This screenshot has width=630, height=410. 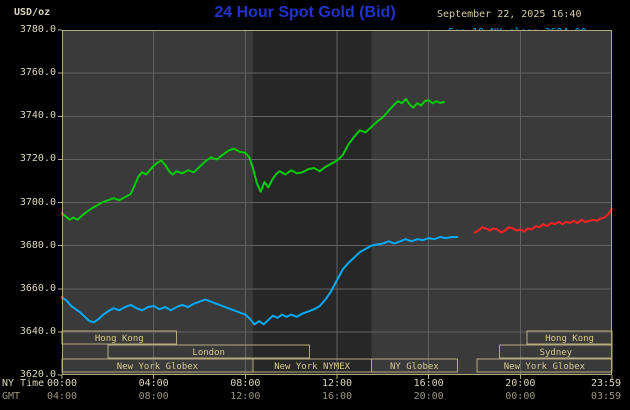 I want to click on y-tick-label: 3780.0, so click(x=37, y=29).